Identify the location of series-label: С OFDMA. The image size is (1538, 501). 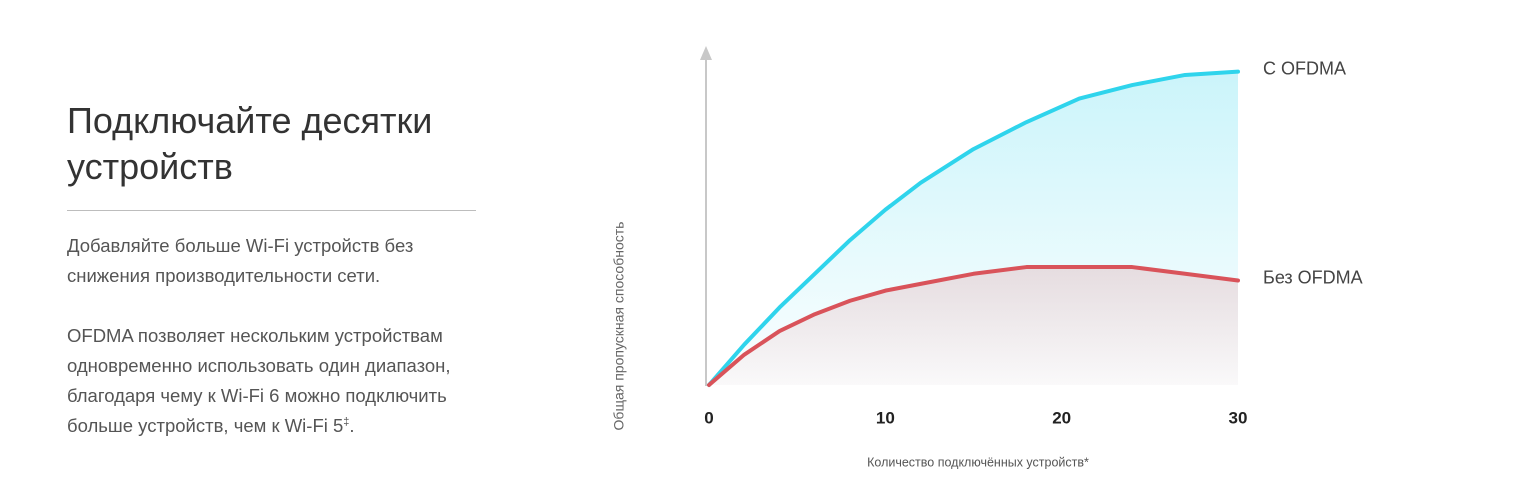
(1304, 68).